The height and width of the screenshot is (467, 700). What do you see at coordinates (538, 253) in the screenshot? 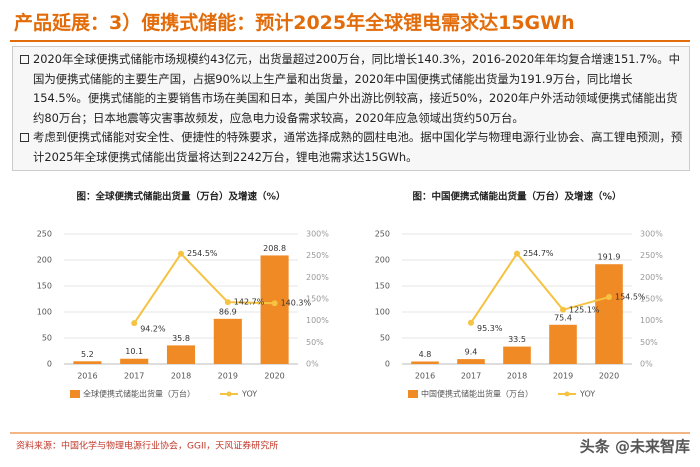
I see `value-label: 254.7%` at bounding box center [538, 253].